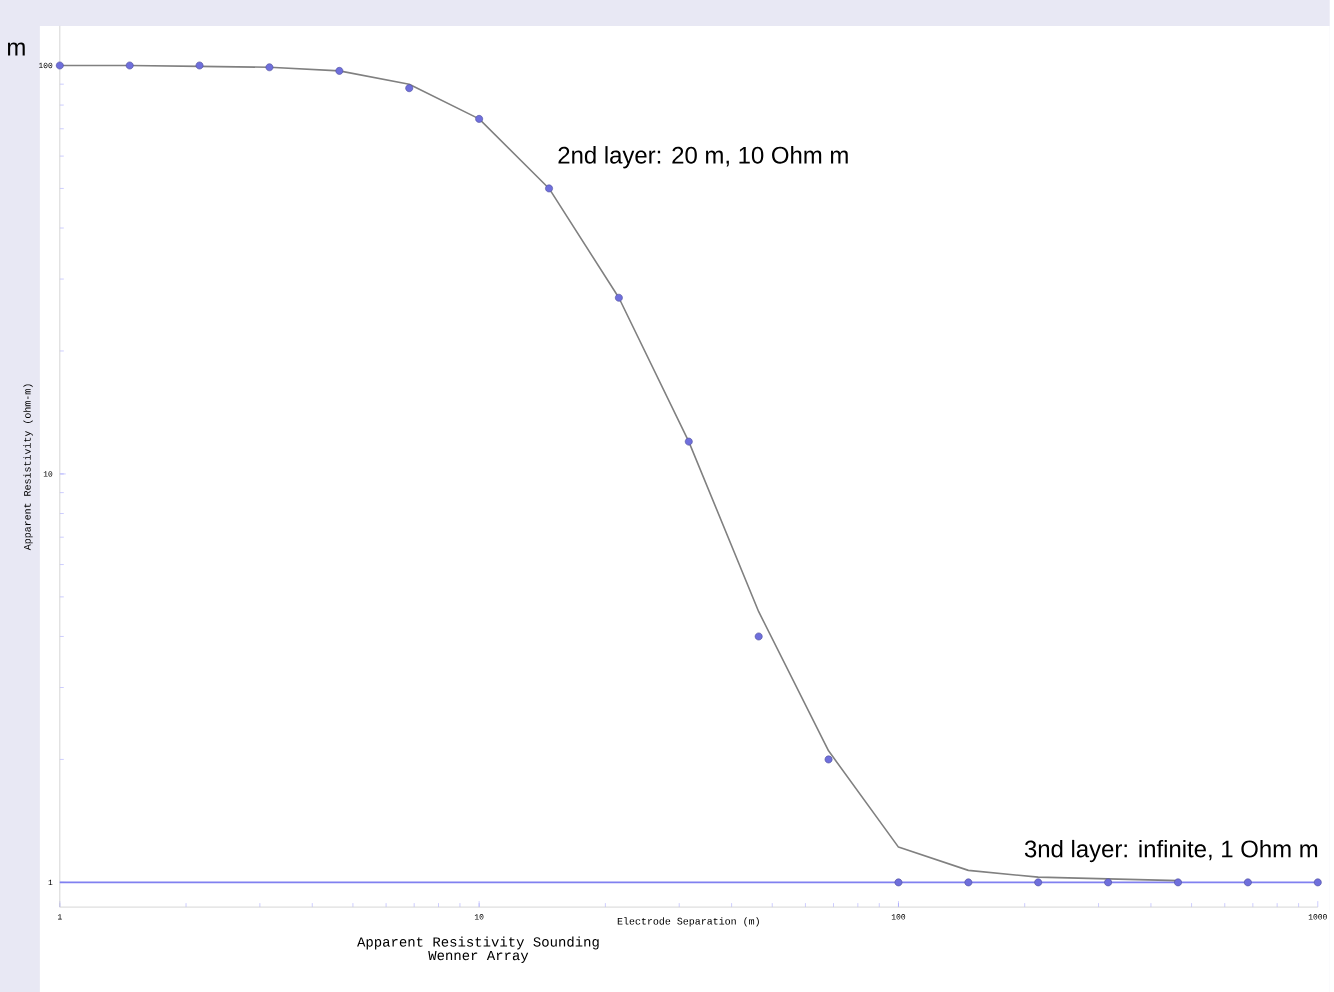  I want to click on annotation: 2nd layer: 20 m, 10 Ohm m, so click(703, 156).